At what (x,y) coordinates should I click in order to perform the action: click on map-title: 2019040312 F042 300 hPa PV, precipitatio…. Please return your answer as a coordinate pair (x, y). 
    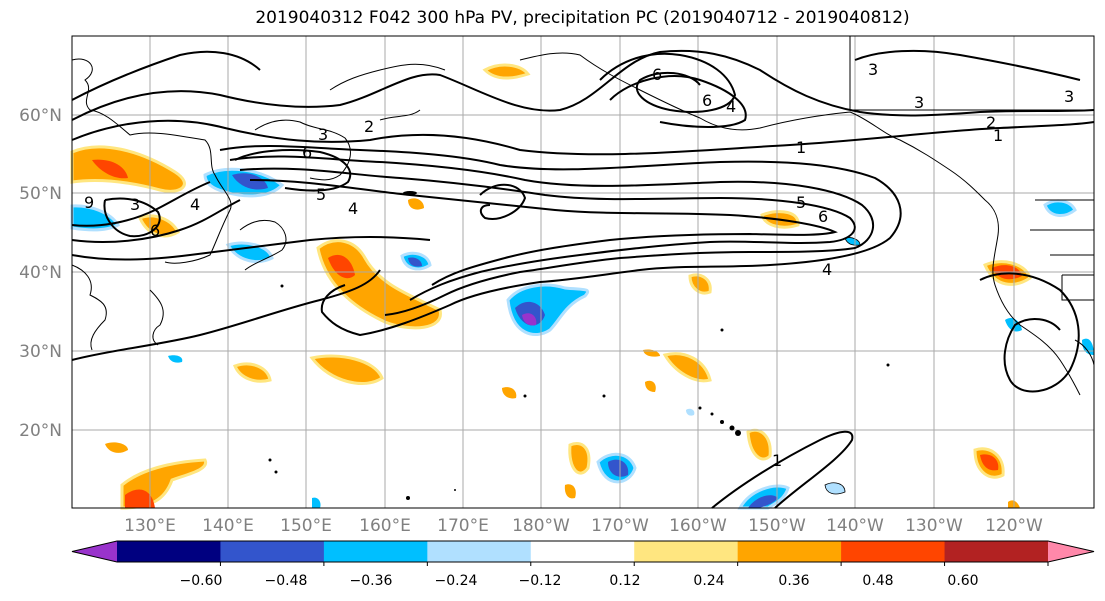
    Looking at the image, I should click on (582, 18).